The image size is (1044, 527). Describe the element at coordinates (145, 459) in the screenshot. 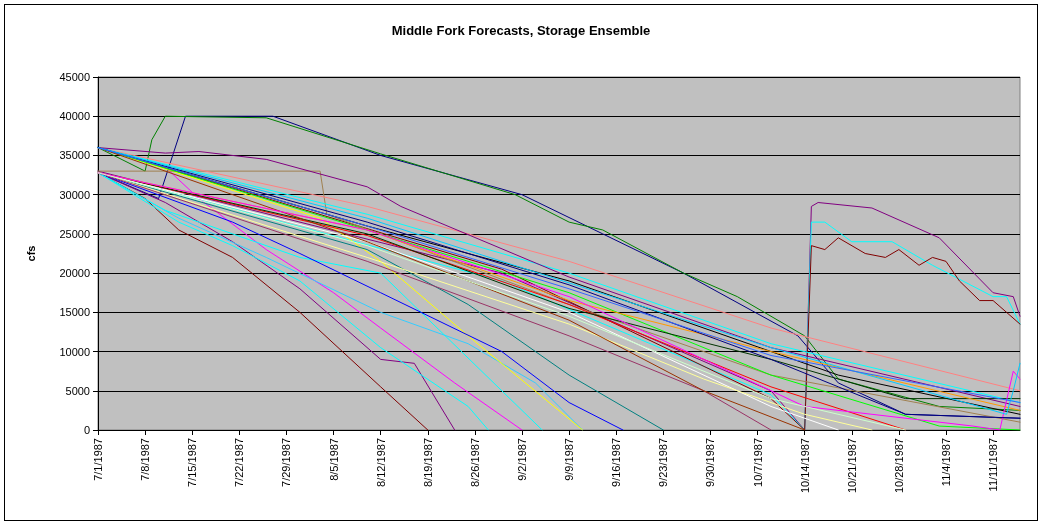

I see `x-tick-label: 7/8/1987` at that location.